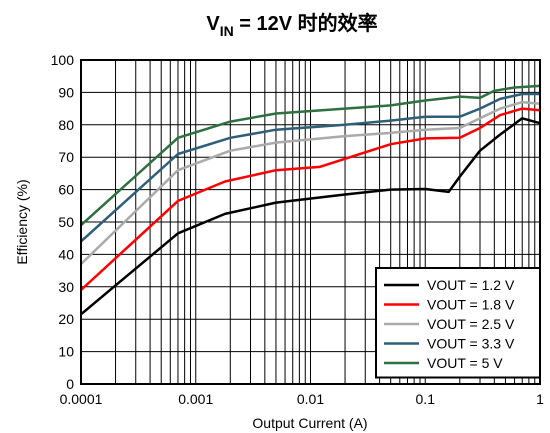 This screenshot has width=550, height=433. Describe the element at coordinates (66, 190) in the screenshot. I see `y-tick-label: 60` at that location.